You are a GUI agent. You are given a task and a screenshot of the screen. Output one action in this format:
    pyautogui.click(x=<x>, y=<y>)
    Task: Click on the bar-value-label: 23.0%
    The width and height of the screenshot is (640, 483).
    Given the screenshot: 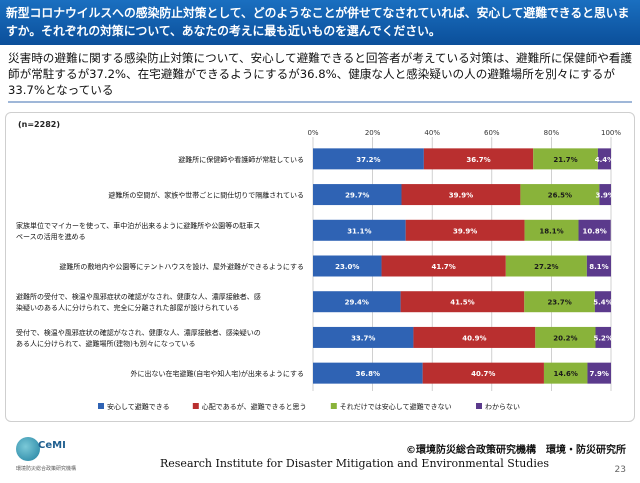 What is the action you would take?
    pyautogui.click(x=347, y=267)
    